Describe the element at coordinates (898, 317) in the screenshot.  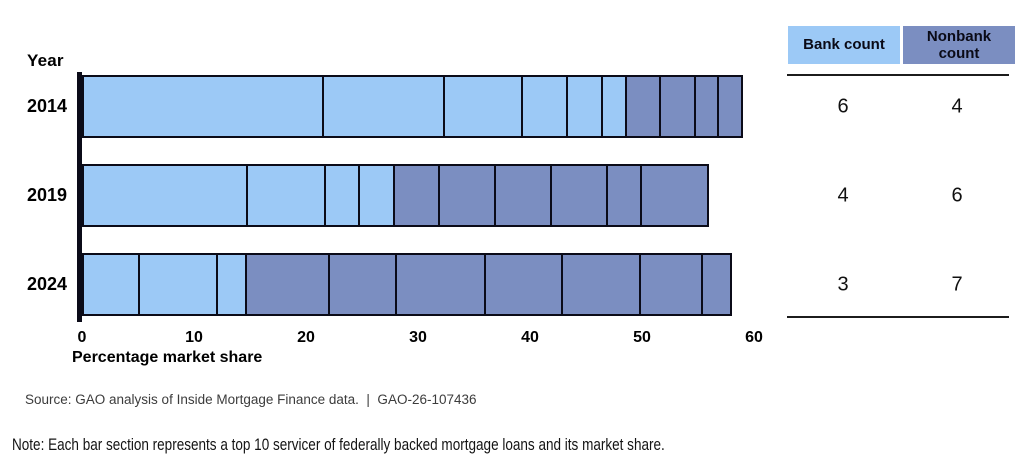
I see `count-table-bottom-rule` at that location.